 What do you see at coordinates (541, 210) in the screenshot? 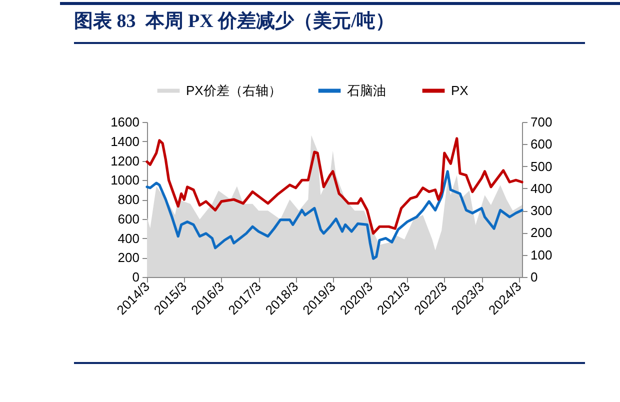
I see `y2-tick-label: 300` at bounding box center [541, 210].